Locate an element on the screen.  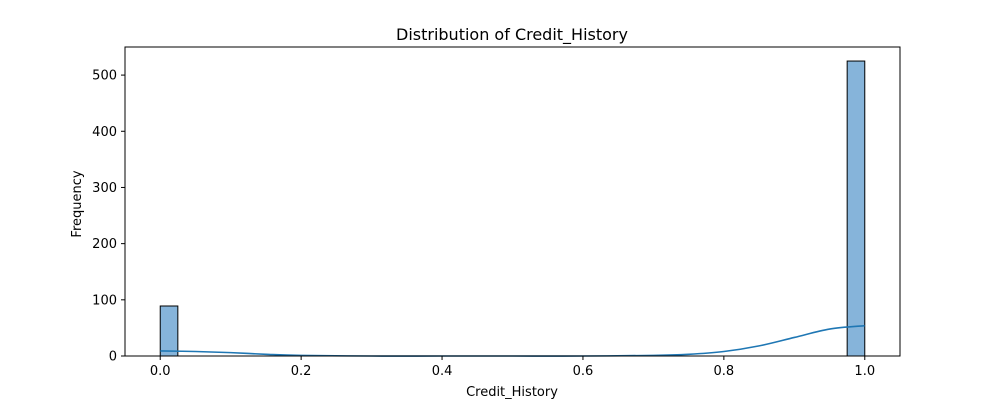
x-tick-label: 0.0 is located at coordinates (160, 371).